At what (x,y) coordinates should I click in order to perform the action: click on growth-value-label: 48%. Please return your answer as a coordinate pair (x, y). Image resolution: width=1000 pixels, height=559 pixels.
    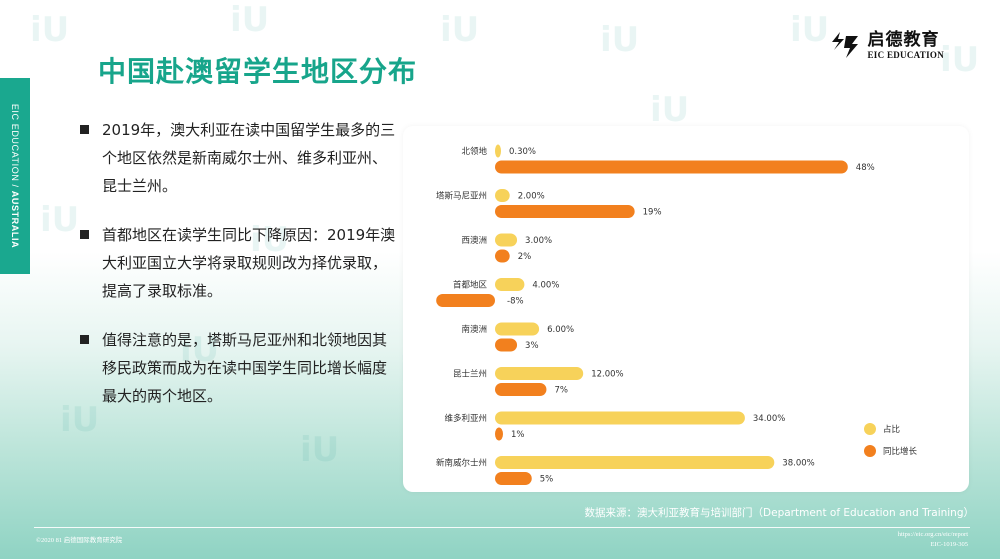
    Looking at the image, I should click on (865, 168).